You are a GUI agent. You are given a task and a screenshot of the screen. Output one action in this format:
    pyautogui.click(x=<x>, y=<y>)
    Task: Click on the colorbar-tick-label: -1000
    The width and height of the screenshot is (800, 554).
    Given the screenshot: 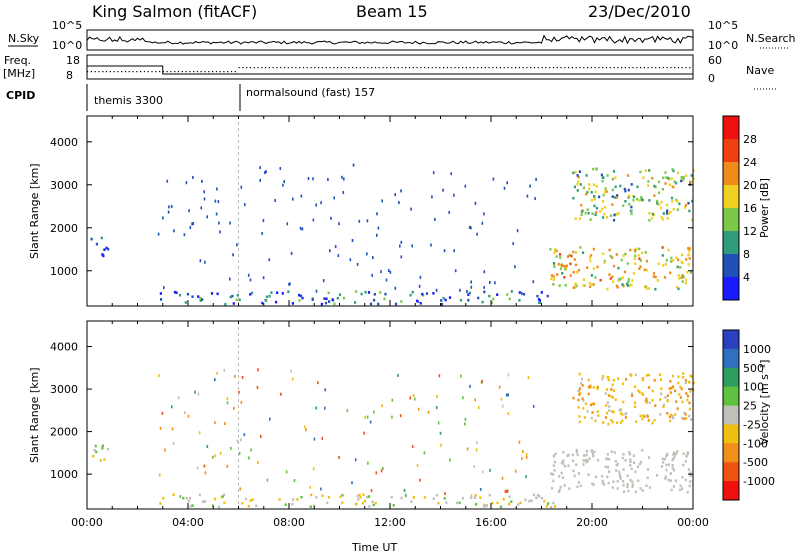 What is the action you would take?
    pyautogui.click(x=759, y=481)
    